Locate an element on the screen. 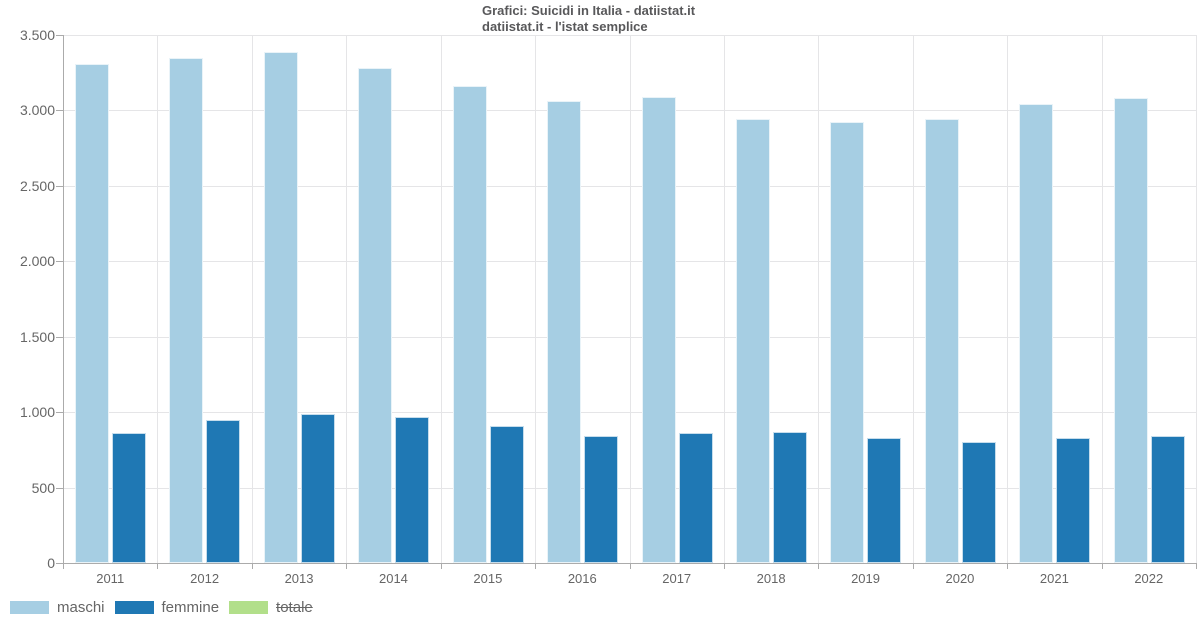  bar-femmine-2017 is located at coordinates (695, 497).